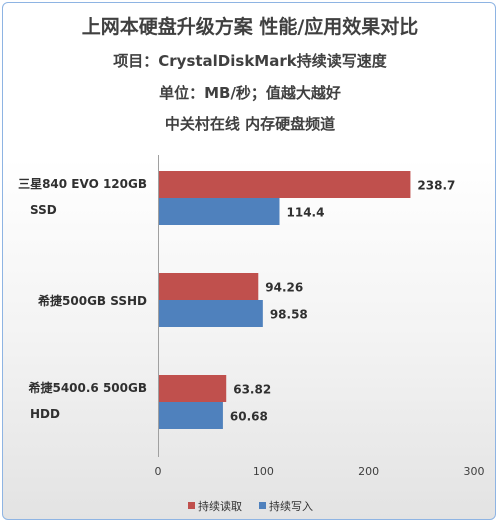  I want to click on data-label: 63.82, so click(252, 390).